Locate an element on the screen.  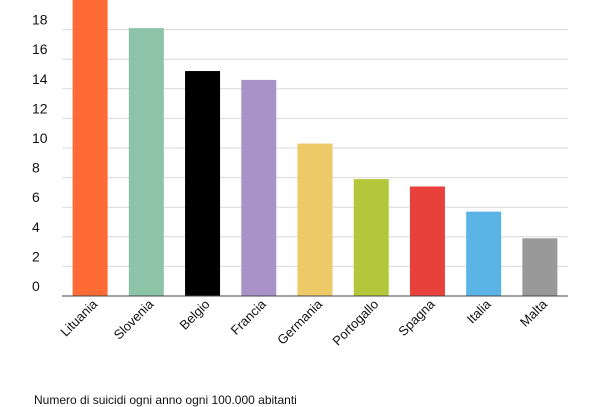
y-tick-label: 4 is located at coordinates (36, 227).